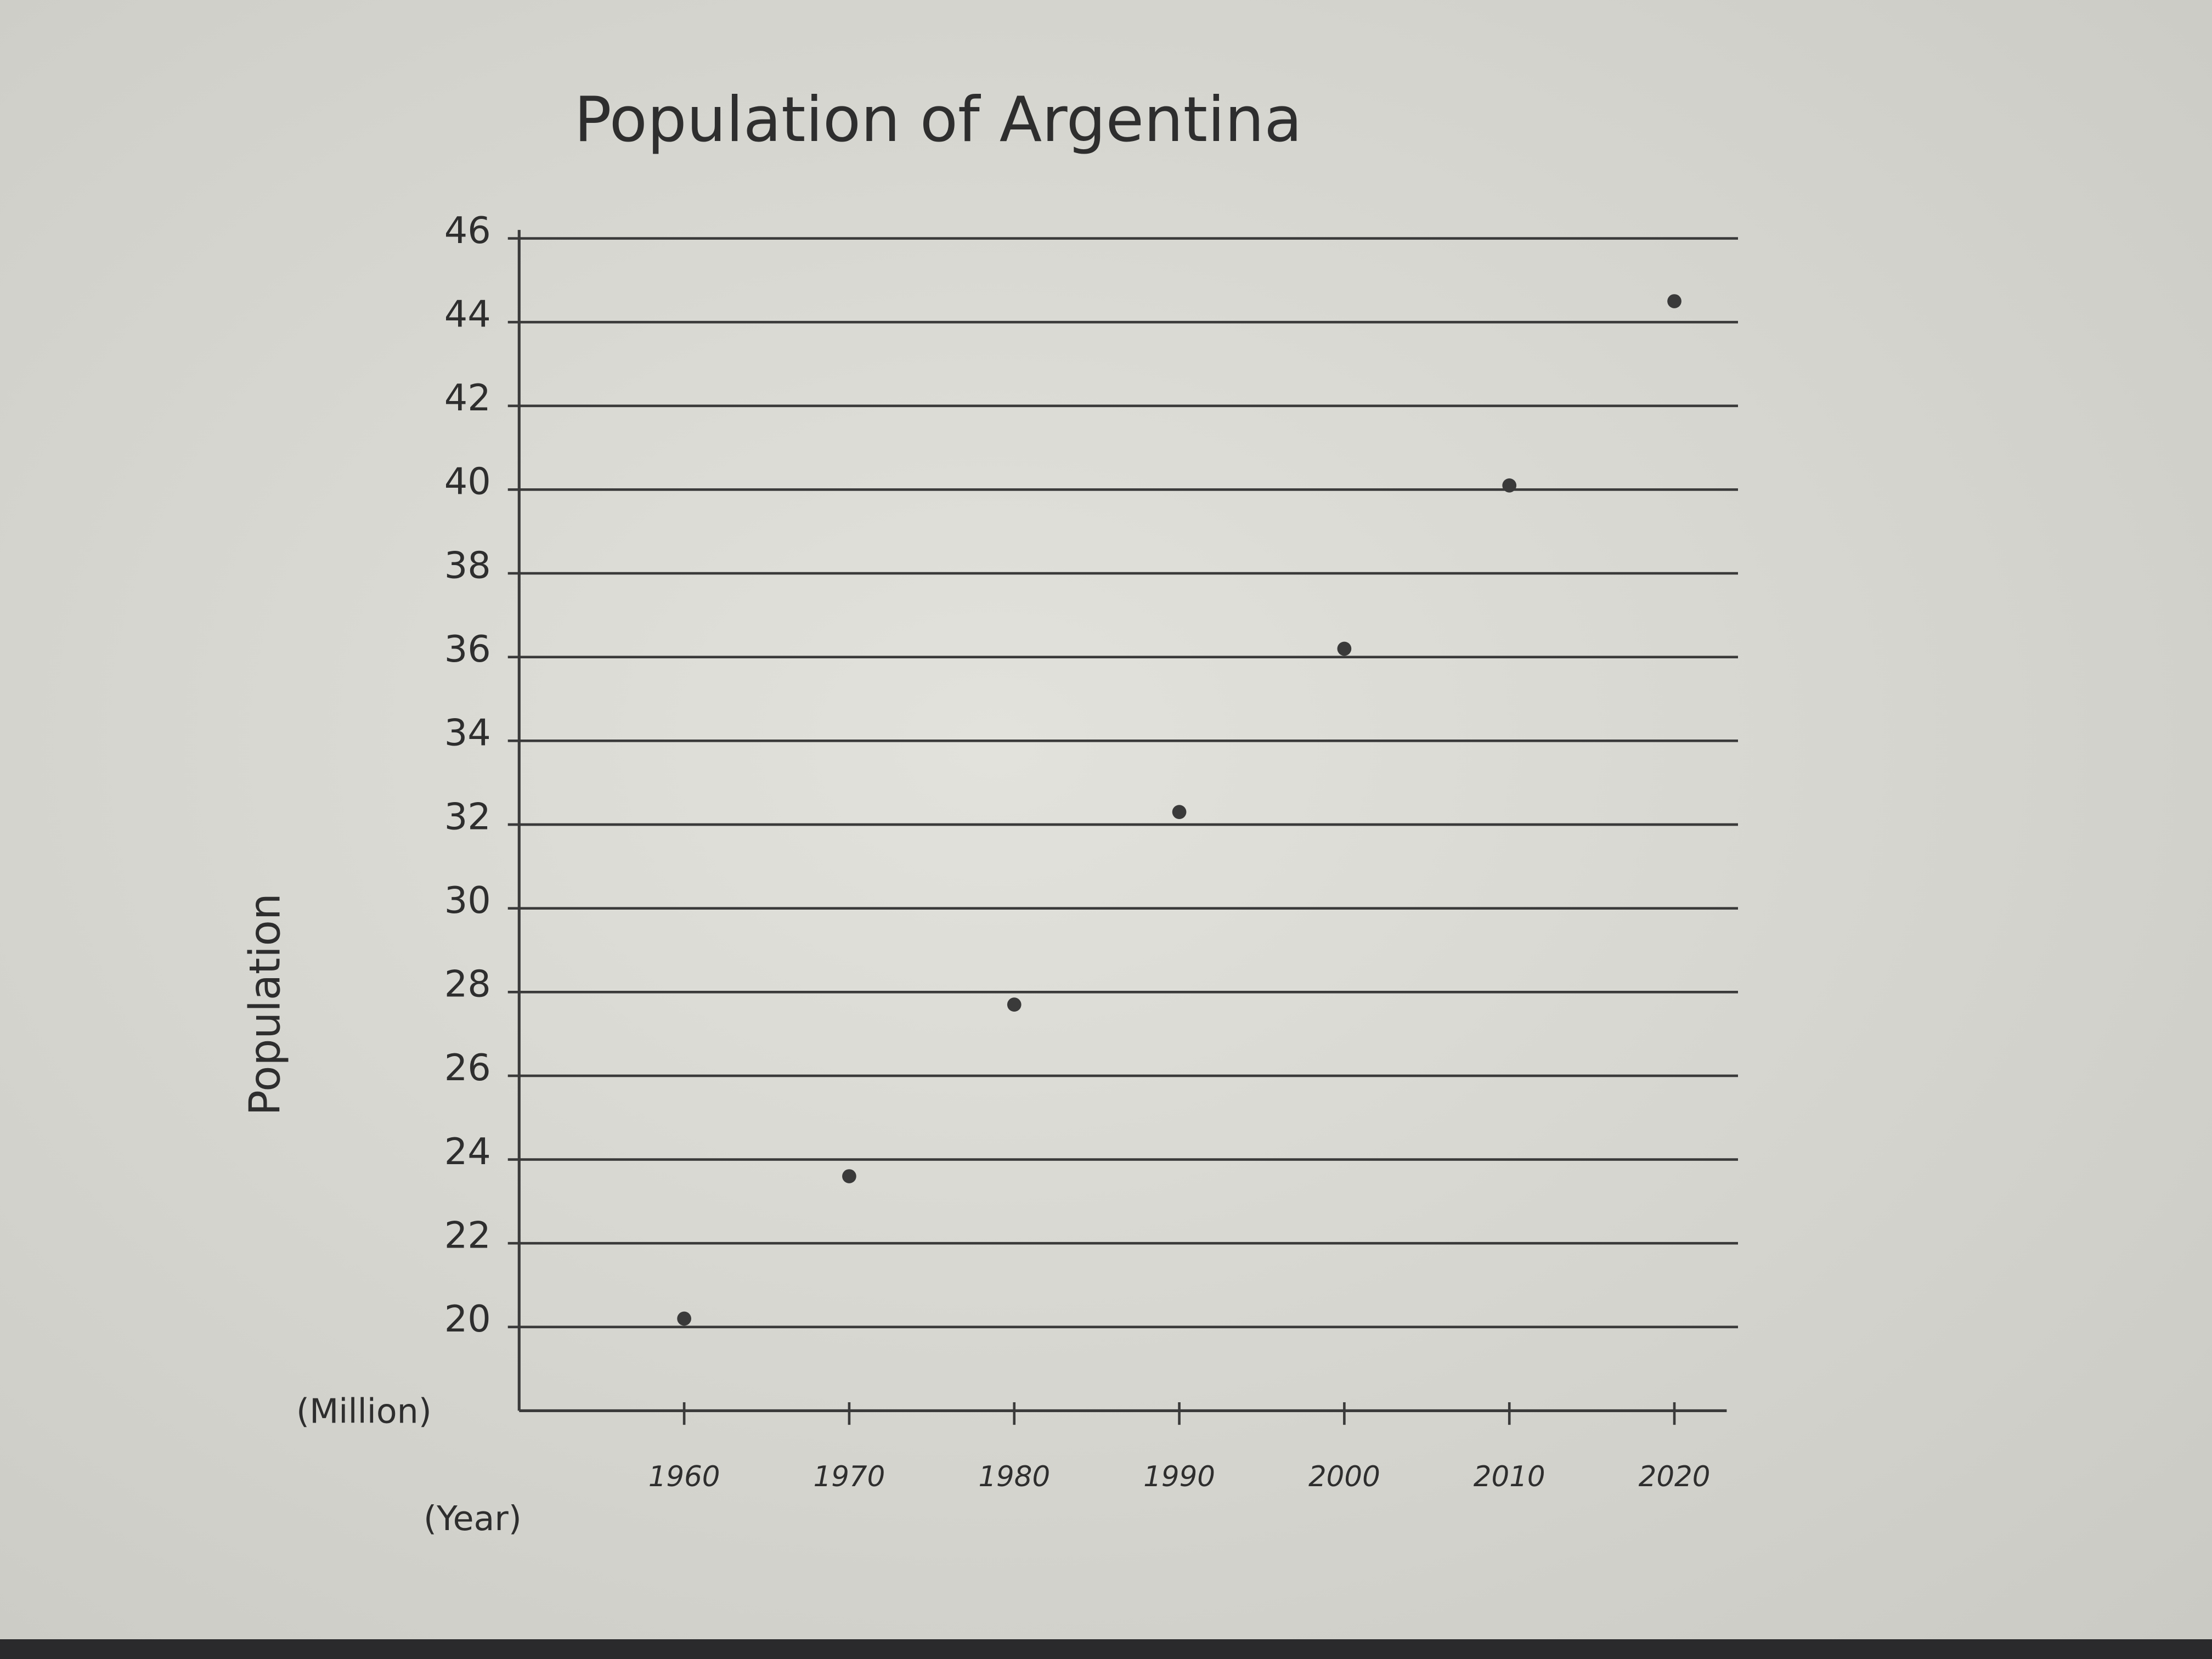 Image resolution: width=2212 pixels, height=1659 pixels. I want to click on y-tick-label: 34, so click(467, 733).